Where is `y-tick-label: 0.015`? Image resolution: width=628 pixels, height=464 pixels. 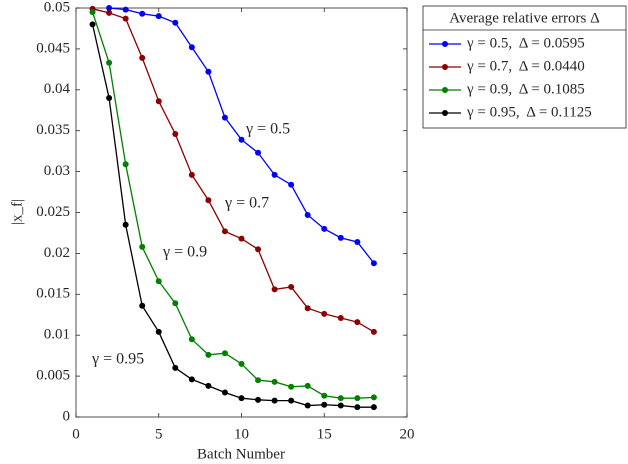 y-tick-label: 0.015 is located at coordinates (53, 294).